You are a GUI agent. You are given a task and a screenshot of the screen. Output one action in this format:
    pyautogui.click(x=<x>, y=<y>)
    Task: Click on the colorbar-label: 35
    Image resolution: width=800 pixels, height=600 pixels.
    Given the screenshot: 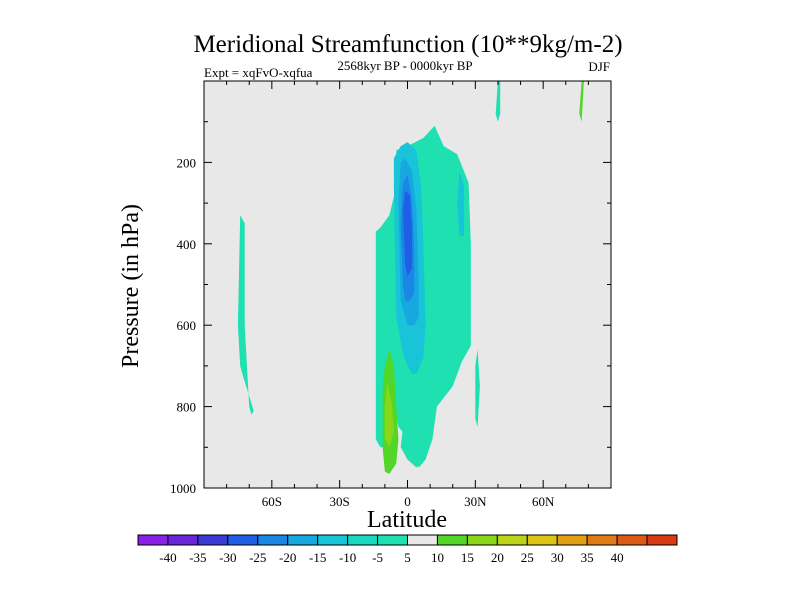 What is the action you would take?
    pyautogui.click(x=587, y=557)
    